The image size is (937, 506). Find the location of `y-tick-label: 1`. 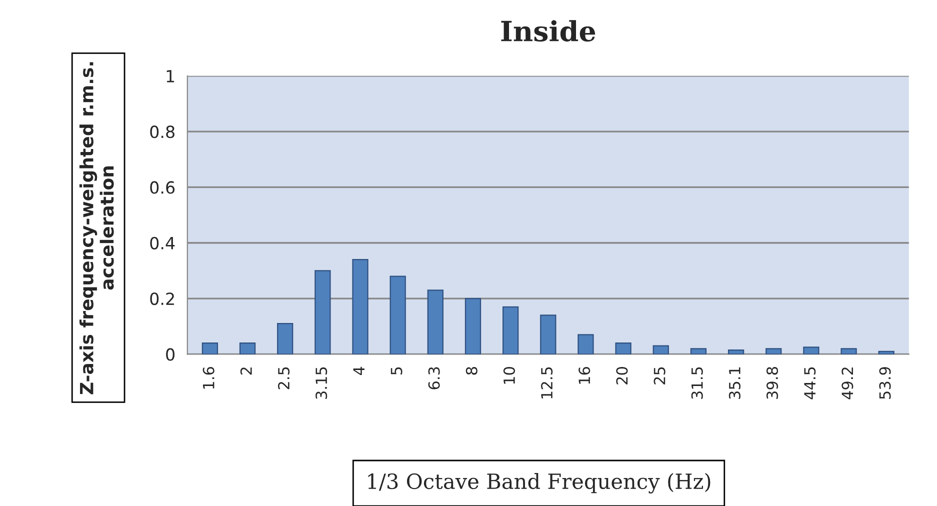

y-tick-label: 1 is located at coordinates (170, 76).